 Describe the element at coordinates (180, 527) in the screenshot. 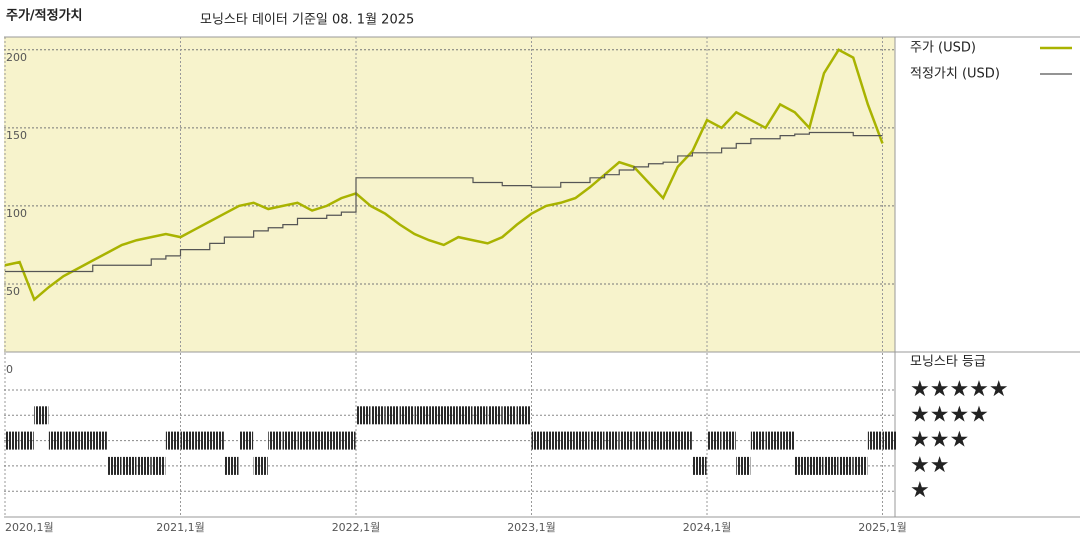

I see `x-tick-label: 2021,1월` at that location.